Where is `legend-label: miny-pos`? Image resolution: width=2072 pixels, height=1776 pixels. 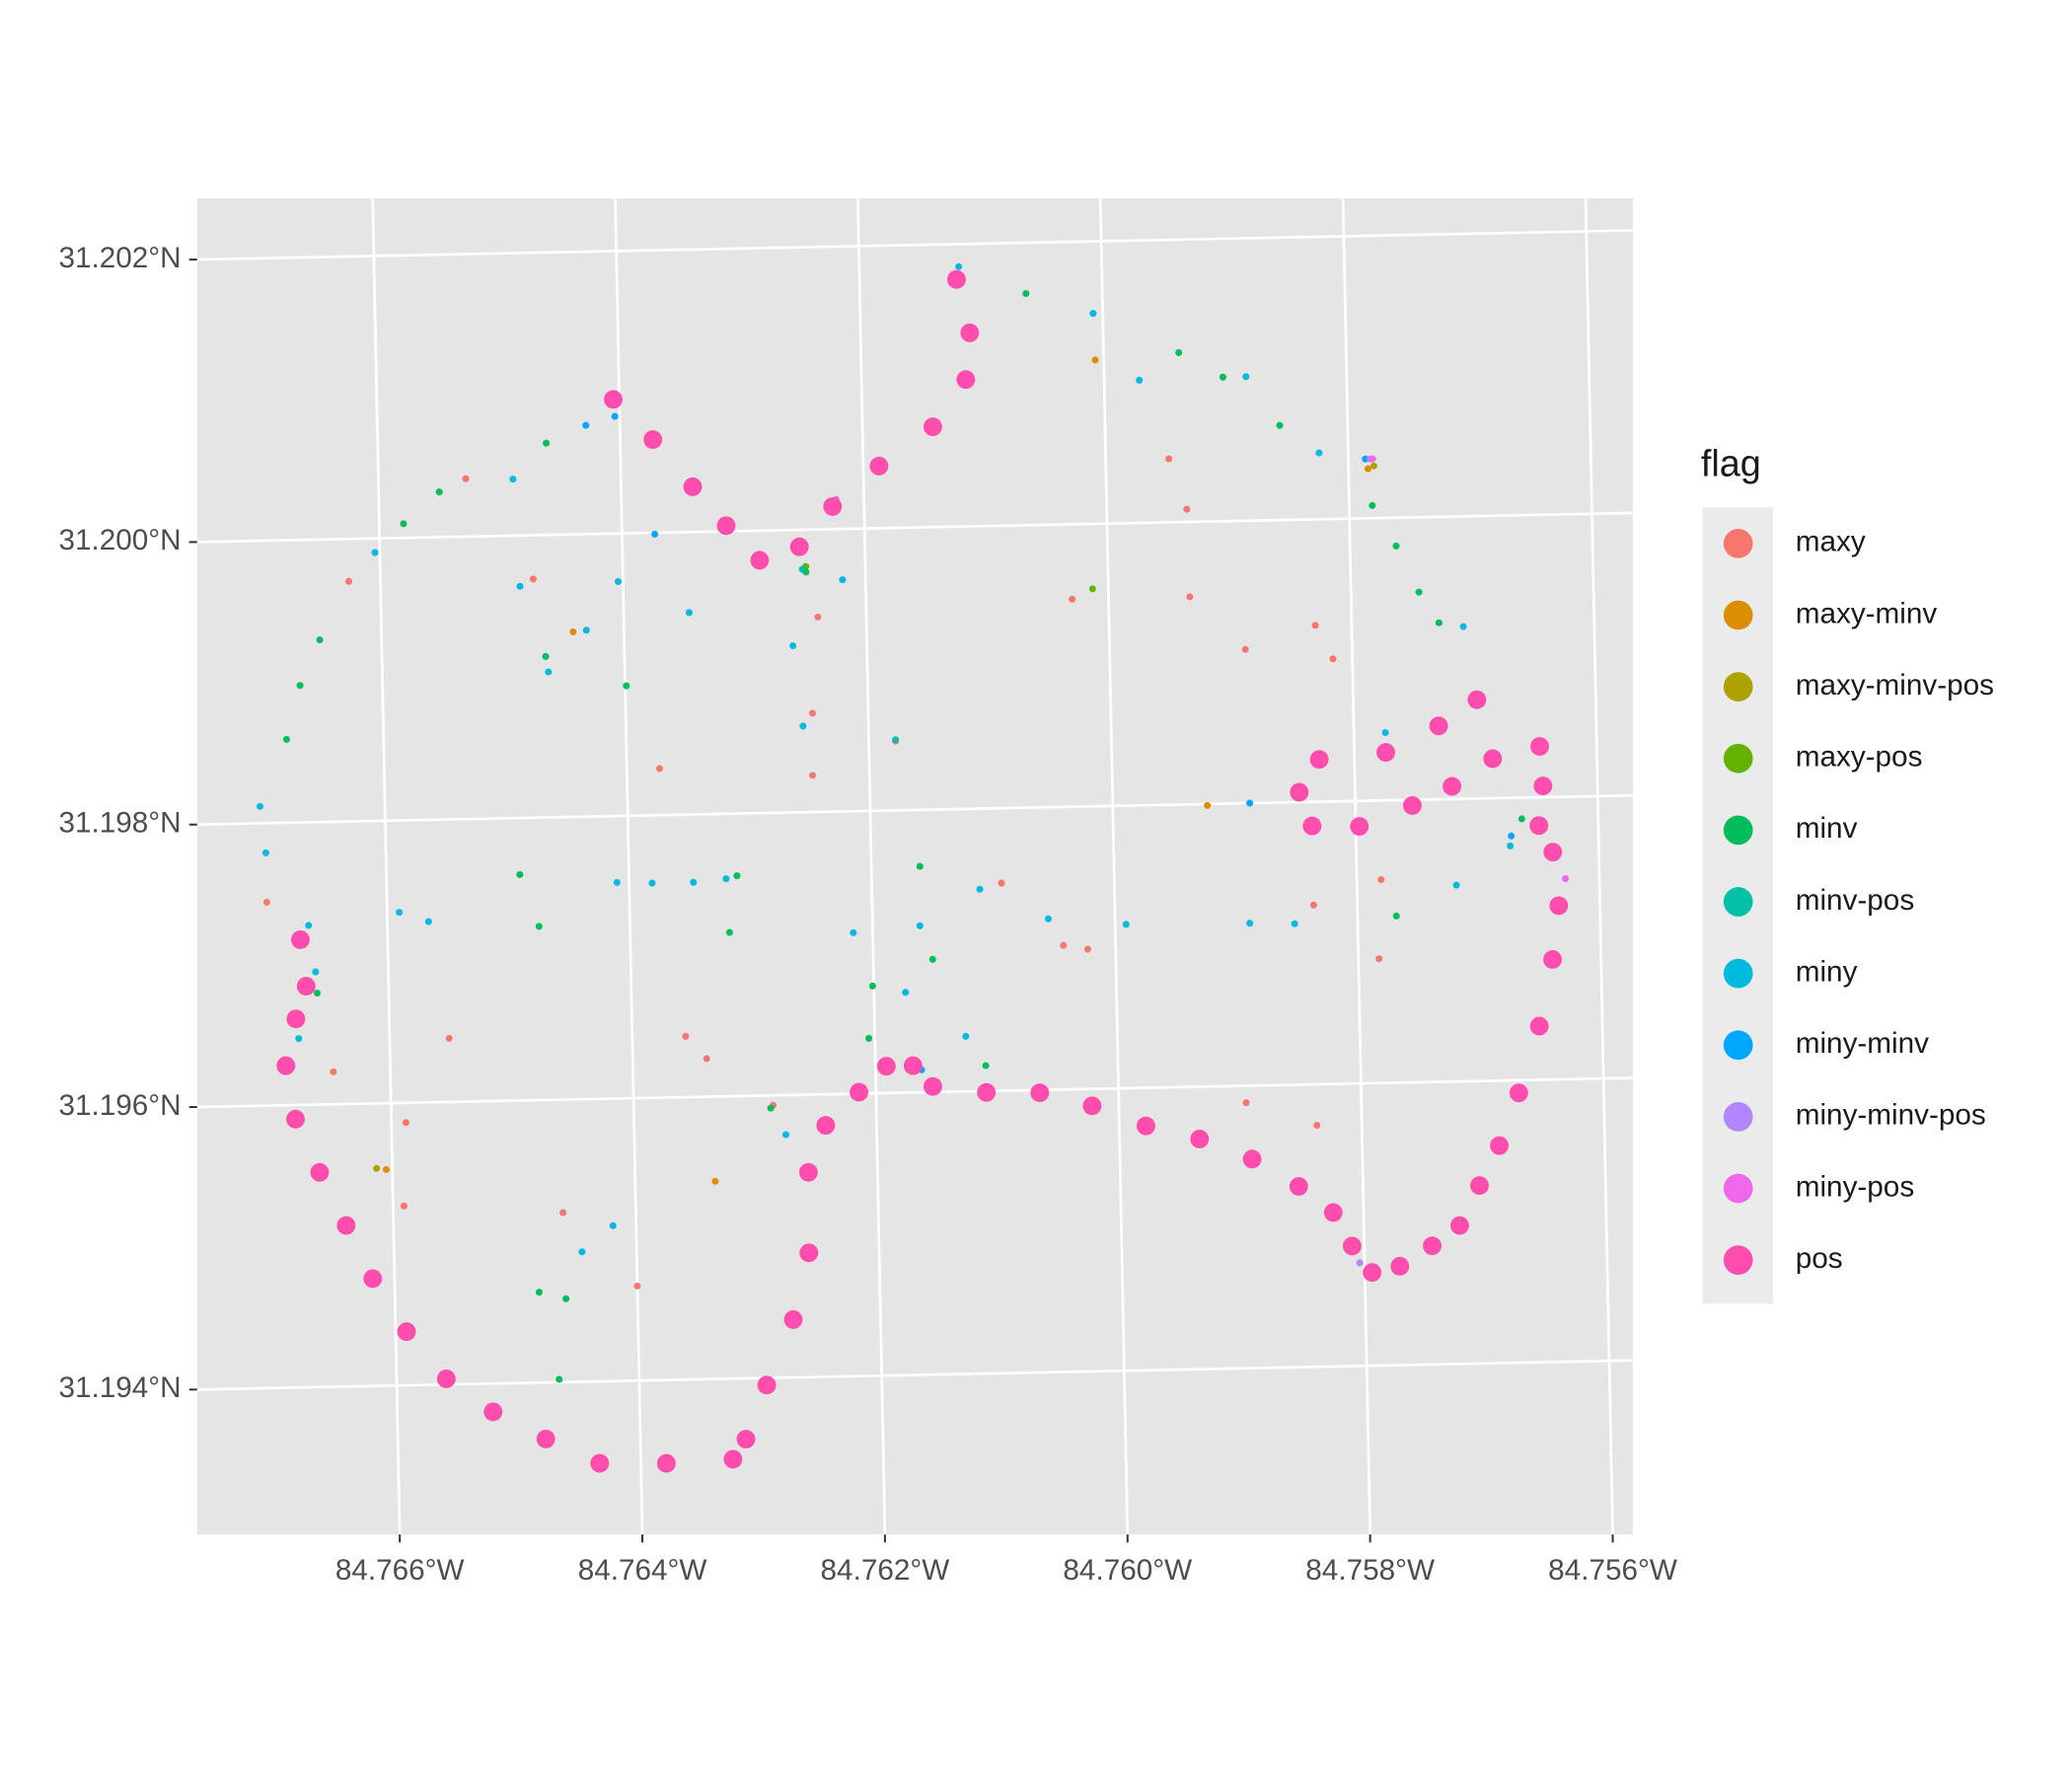
legend-label: miny-pos is located at coordinates (1855, 1187).